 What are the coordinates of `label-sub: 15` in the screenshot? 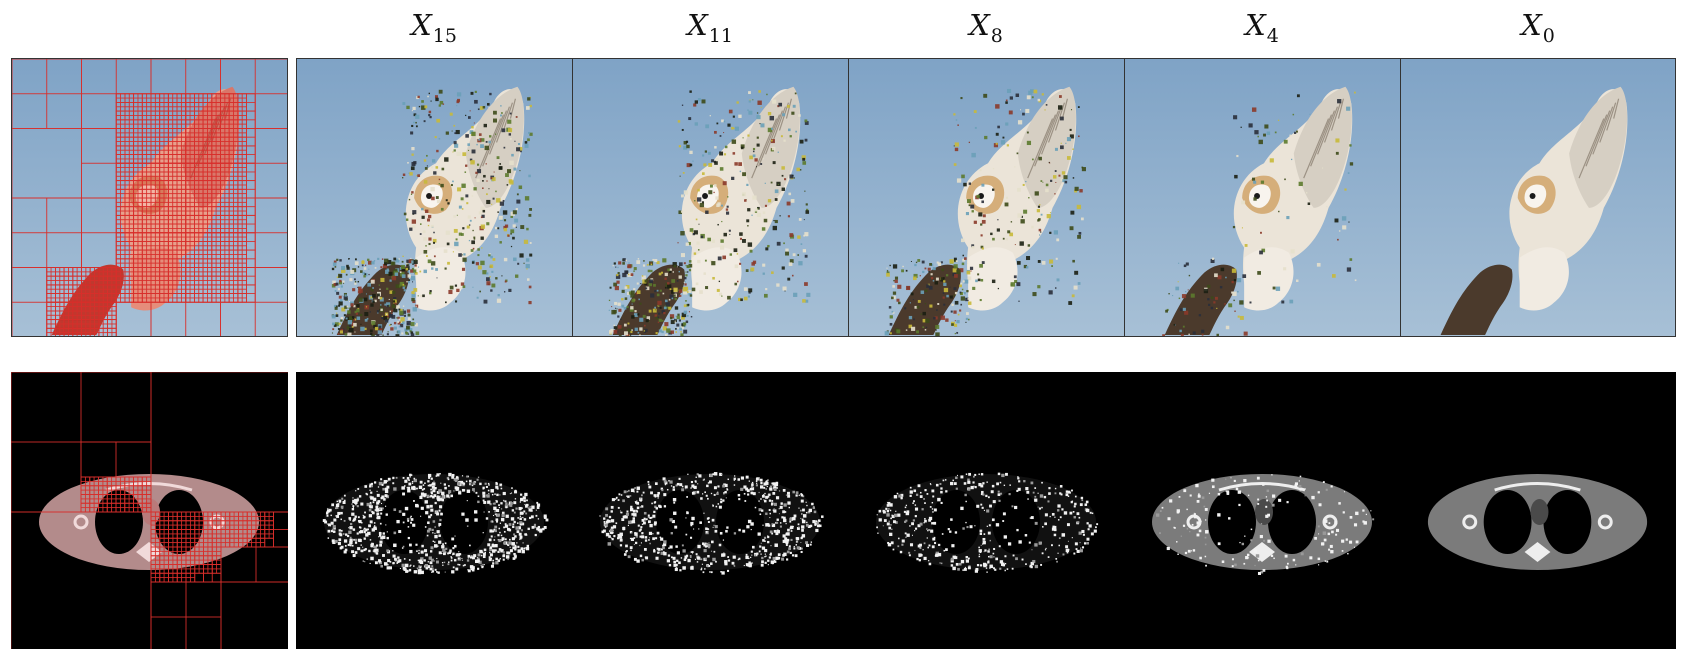 It's located at (444, 36).